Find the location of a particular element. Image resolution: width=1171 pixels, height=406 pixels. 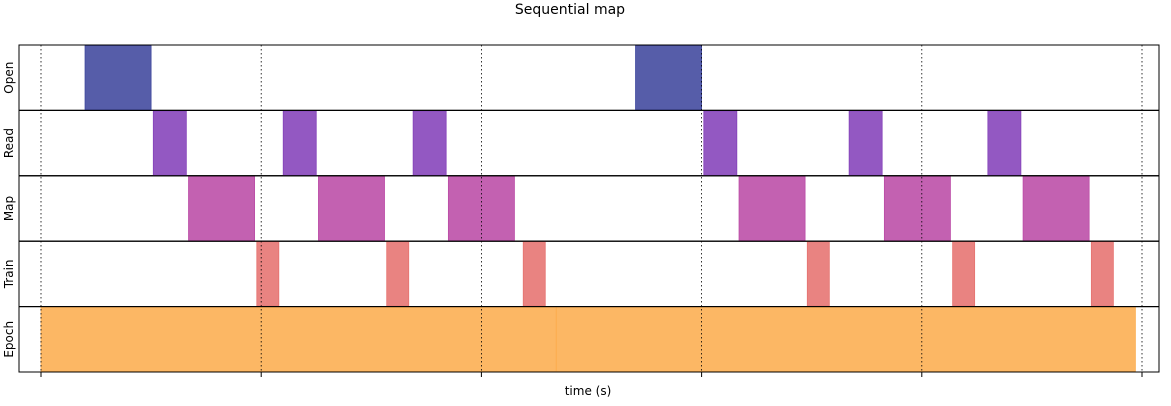

chart-title: Sequential map is located at coordinates (570, 10).